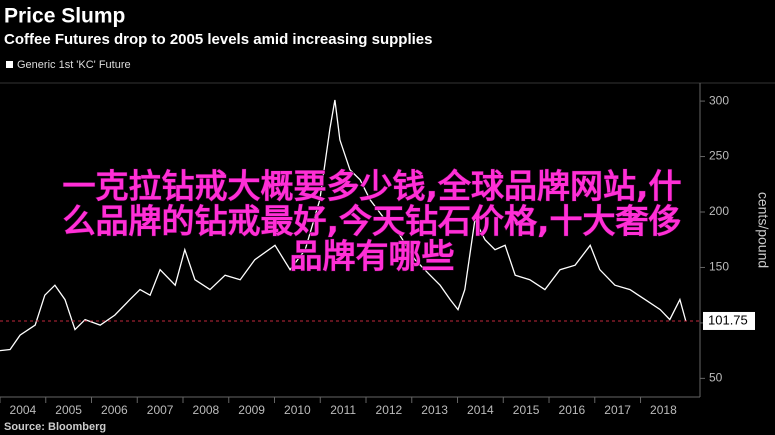 The width and height of the screenshot is (775, 435). Describe the element at coordinates (716, 378) in the screenshot. I see `y-tick-label: 50` at that location.